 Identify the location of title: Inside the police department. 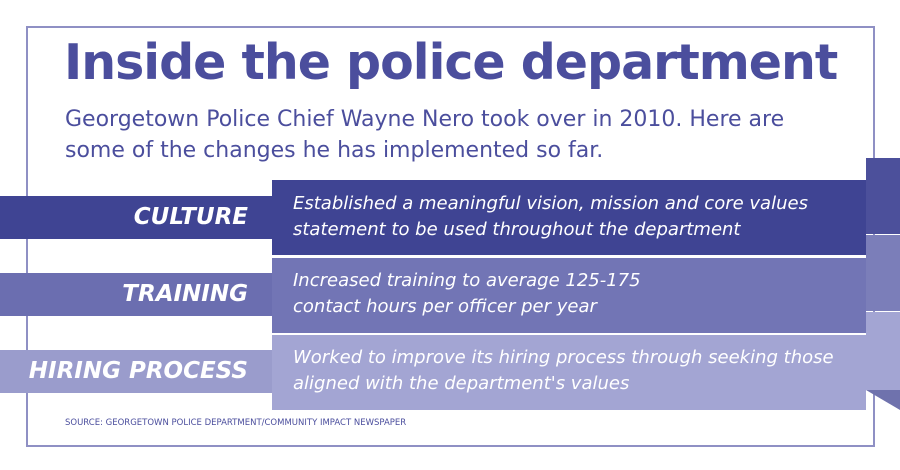
(451, 62).